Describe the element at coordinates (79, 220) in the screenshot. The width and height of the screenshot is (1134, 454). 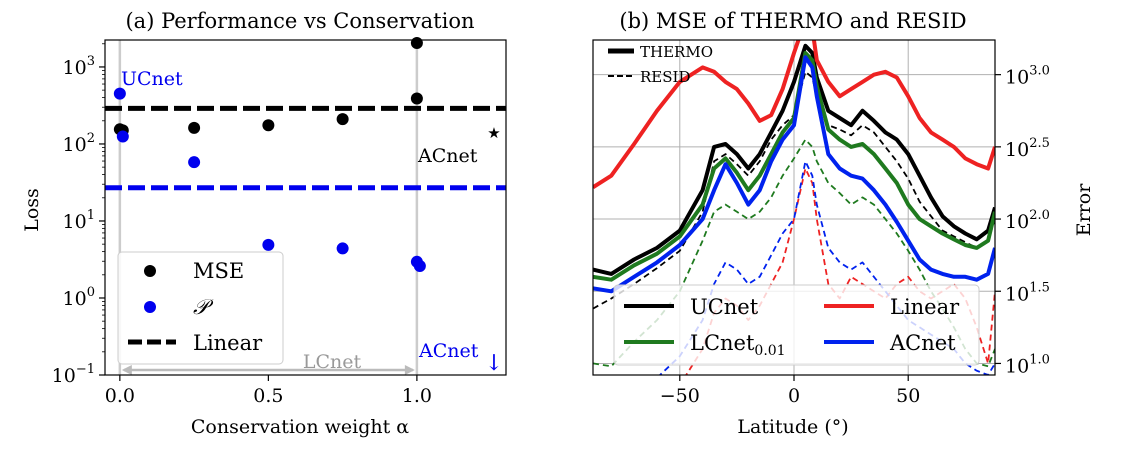
I see `y-tick-label-2: 10¹` at that location.